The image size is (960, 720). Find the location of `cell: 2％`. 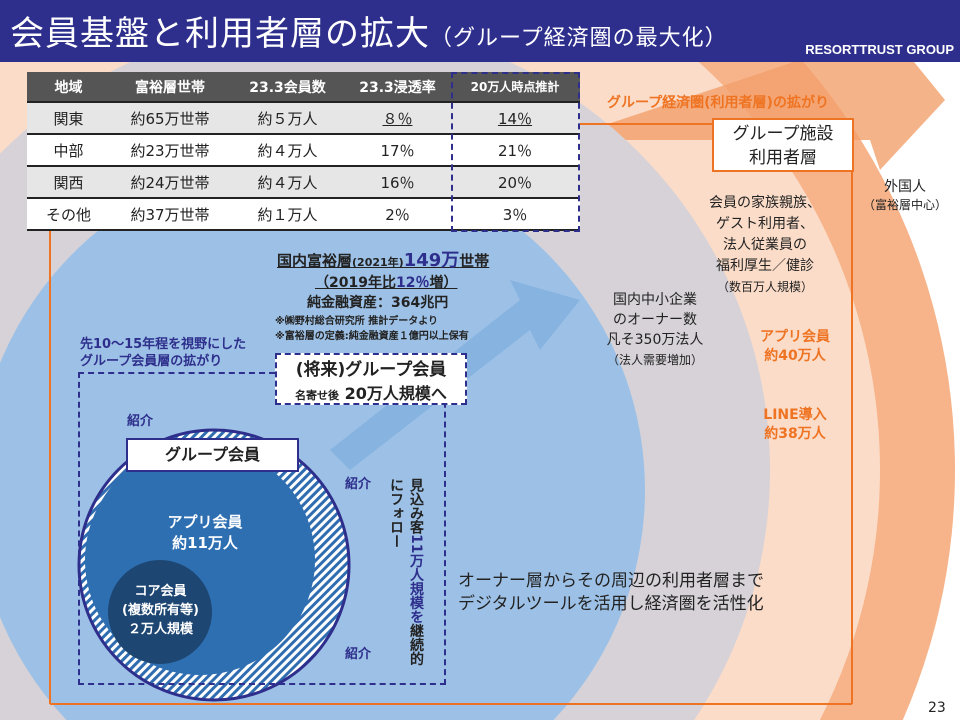

cell: 2％ is located at coordinates (397, 214).